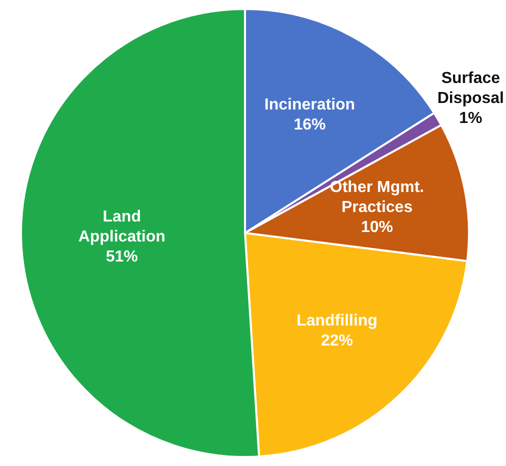 The height and width of the screenshot is (466, 506). What do you see at coordinates (310, 125) in the screenshot?
I see `data-label: 16%` at bounding box center [310, 125].